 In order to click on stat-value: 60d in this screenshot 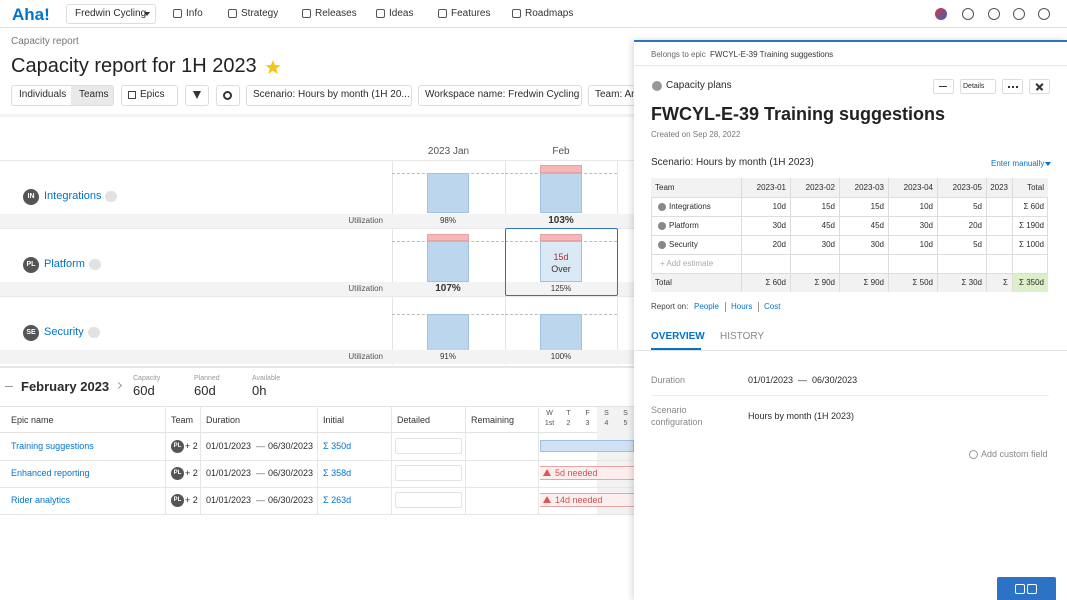, I will do `click(144, 390)`.